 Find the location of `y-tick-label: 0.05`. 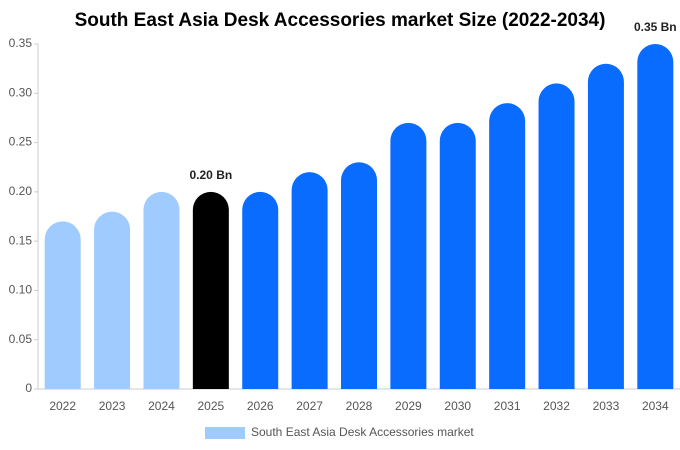

y-tick-label: 0.05 is located at coordinates (21, 339).